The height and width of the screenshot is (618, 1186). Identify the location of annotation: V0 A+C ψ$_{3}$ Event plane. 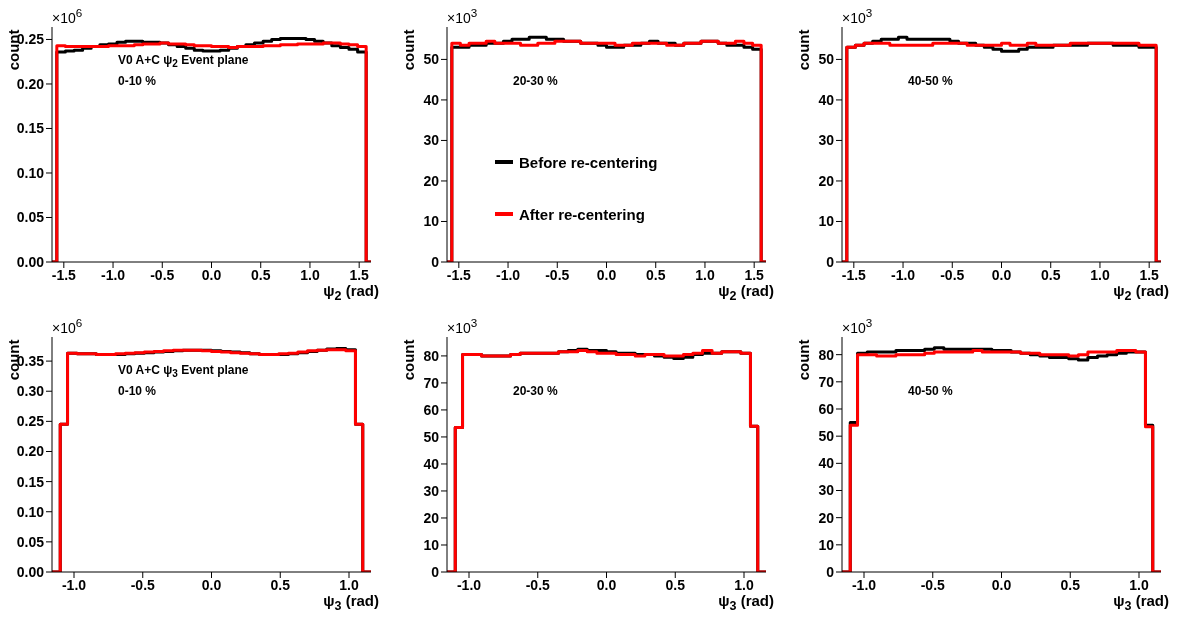
(183, 372).